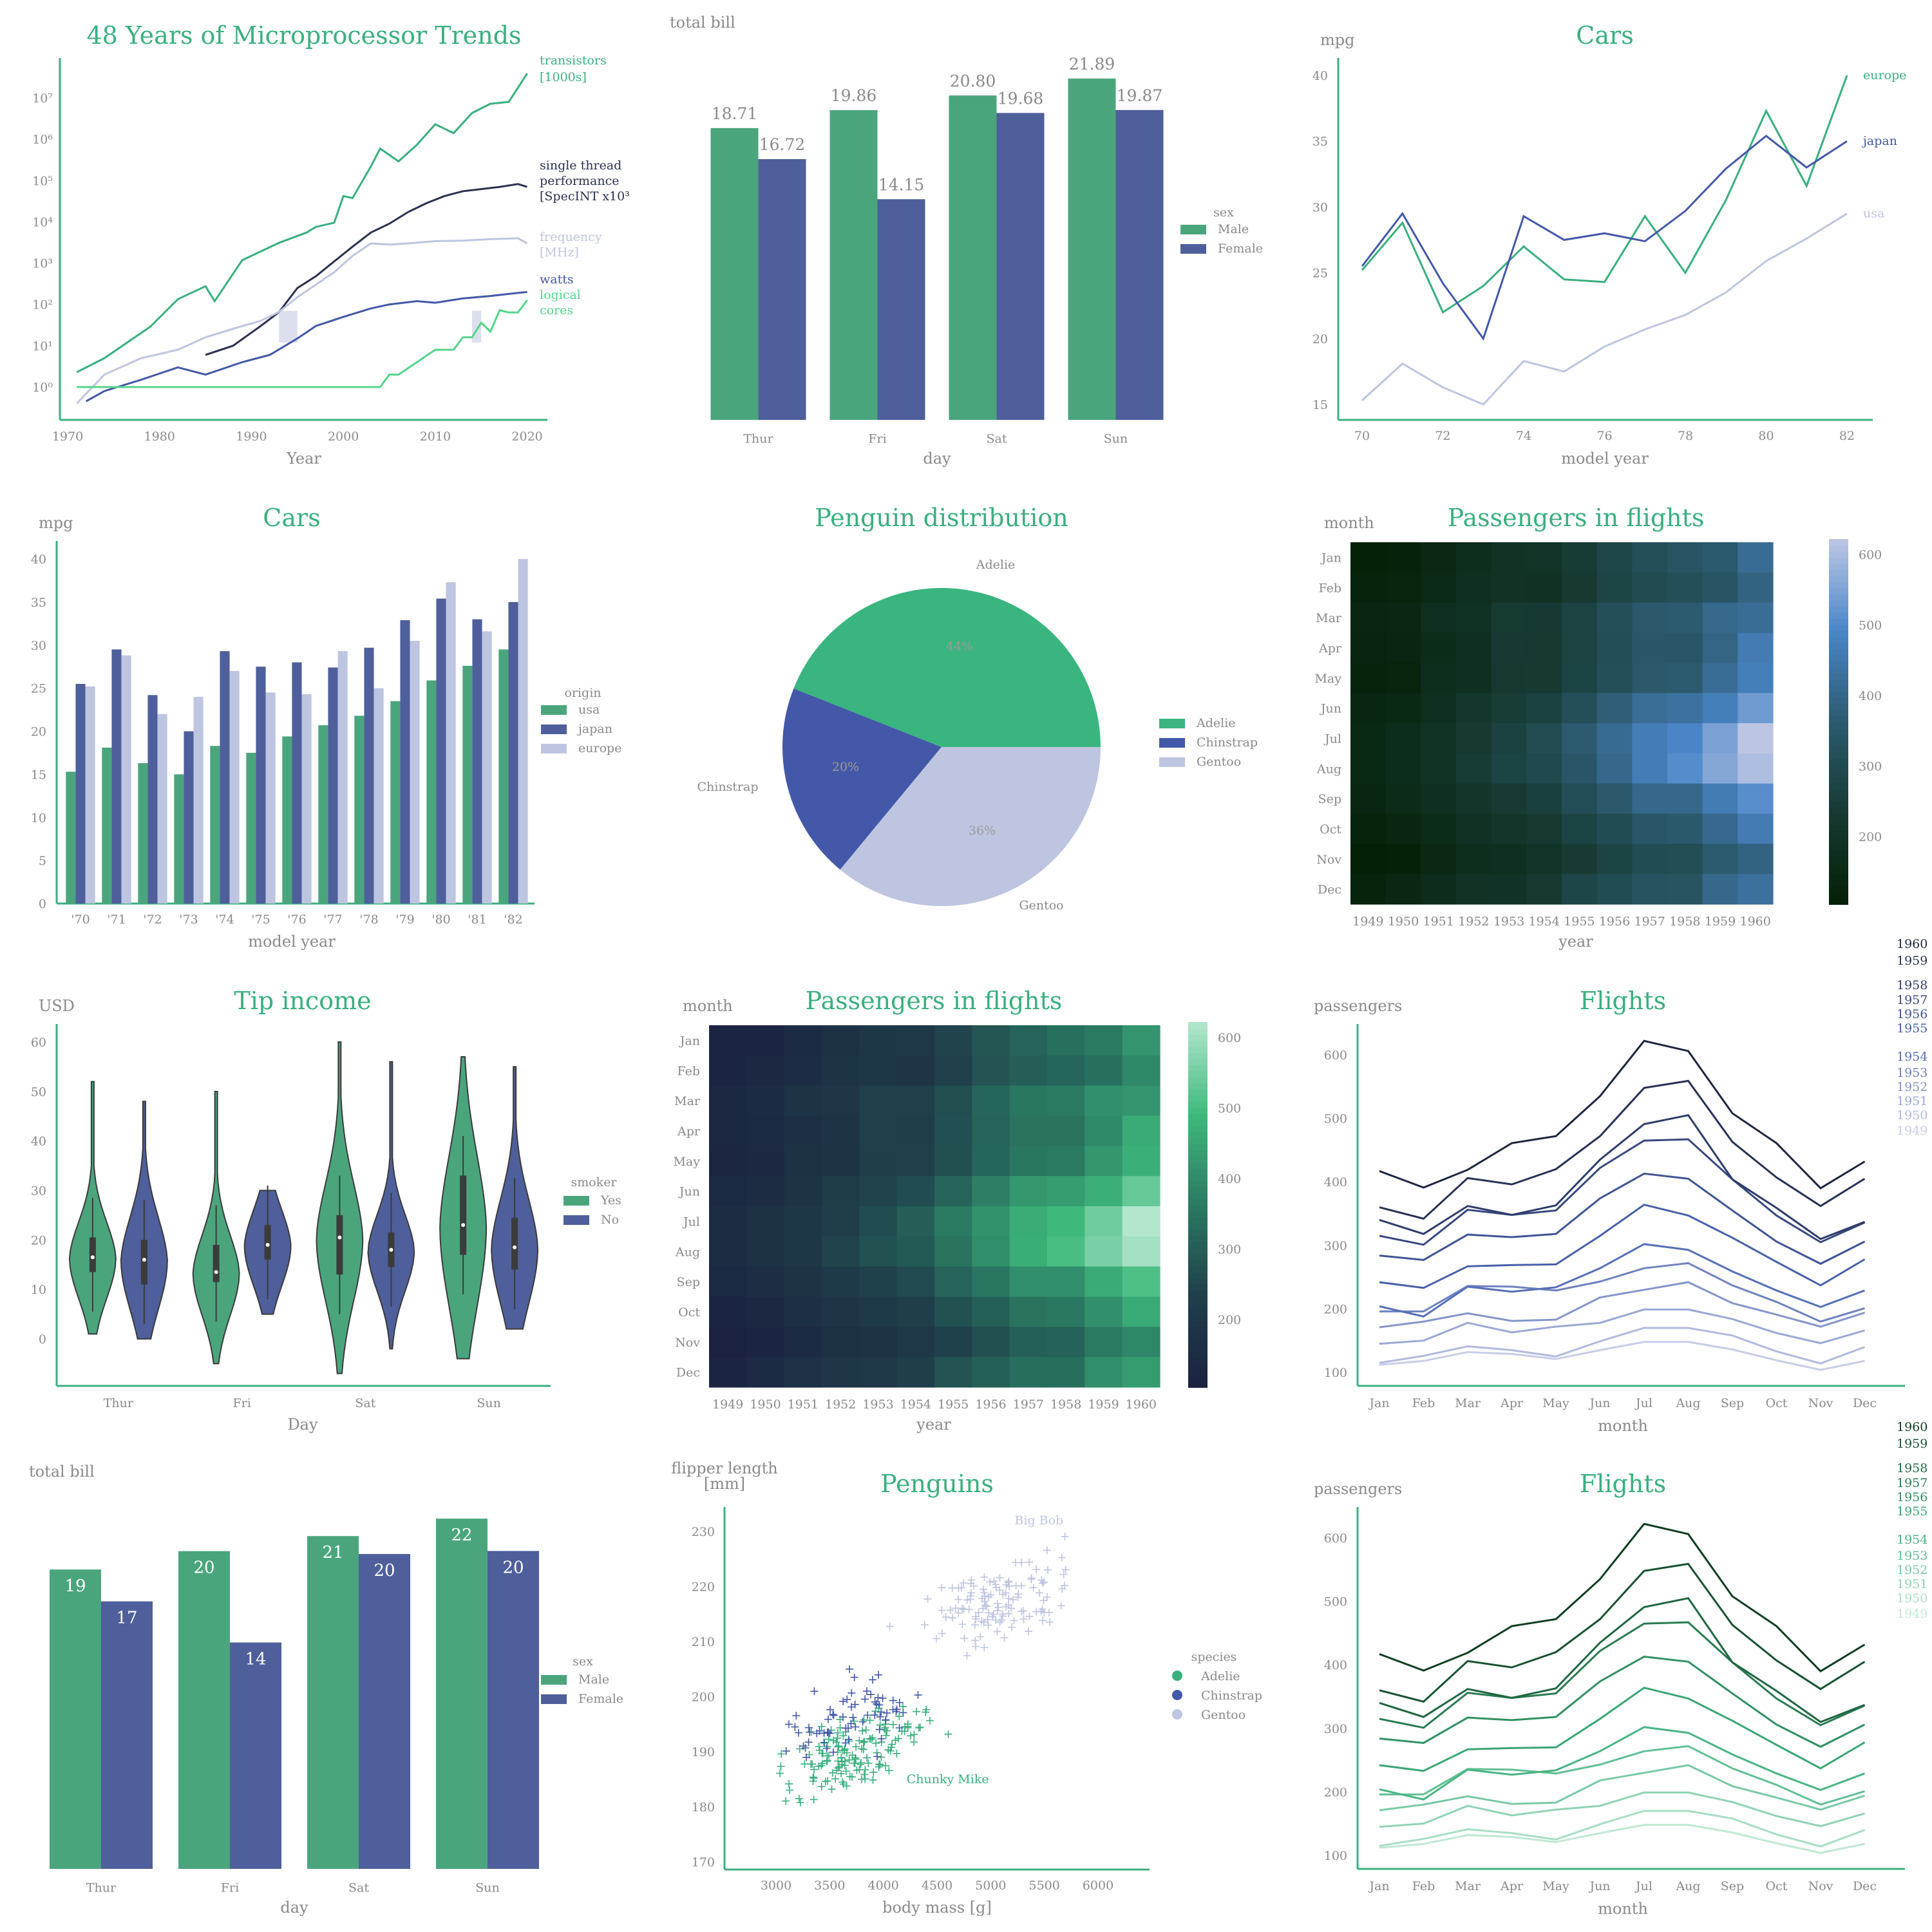  What do you see at coordinates (526, 437) in the screenshot?
I see `x-tick-label: 2020` at bounding box center [526, 437].